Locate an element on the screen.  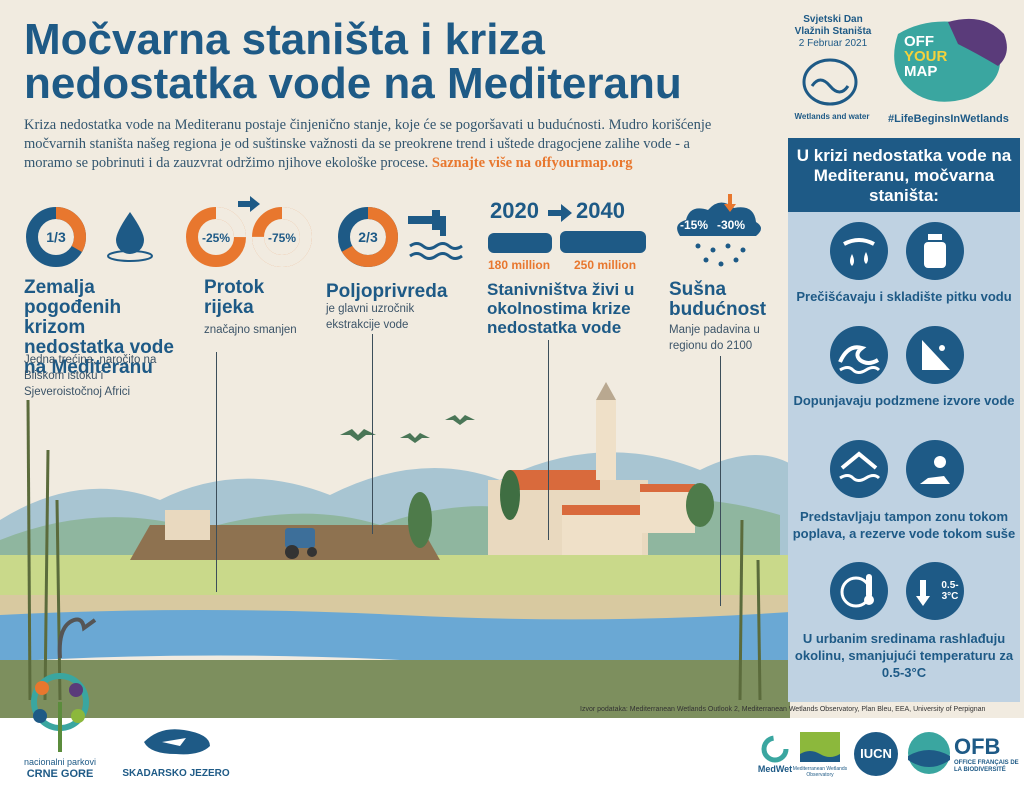
wetlands-day-line1: Svjetski Dan is located at coordinates (833, 19).